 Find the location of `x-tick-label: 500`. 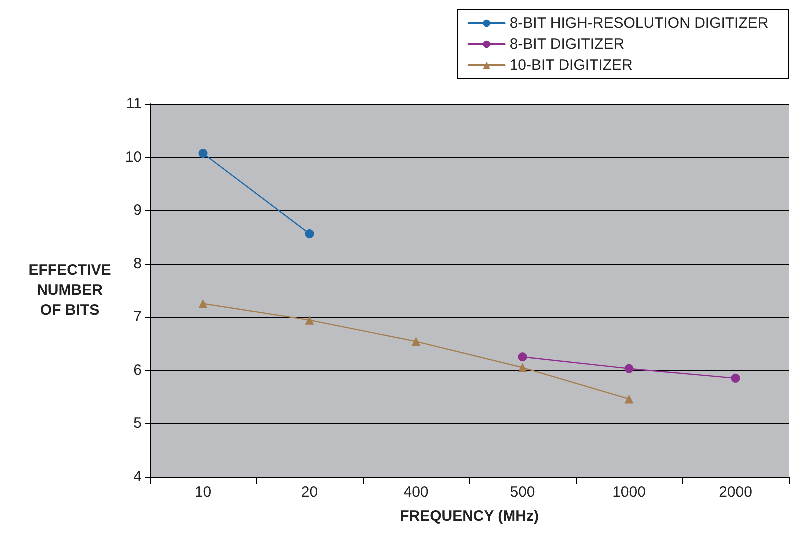

x-tick-label: 500 is located at coordinates (523, 492).